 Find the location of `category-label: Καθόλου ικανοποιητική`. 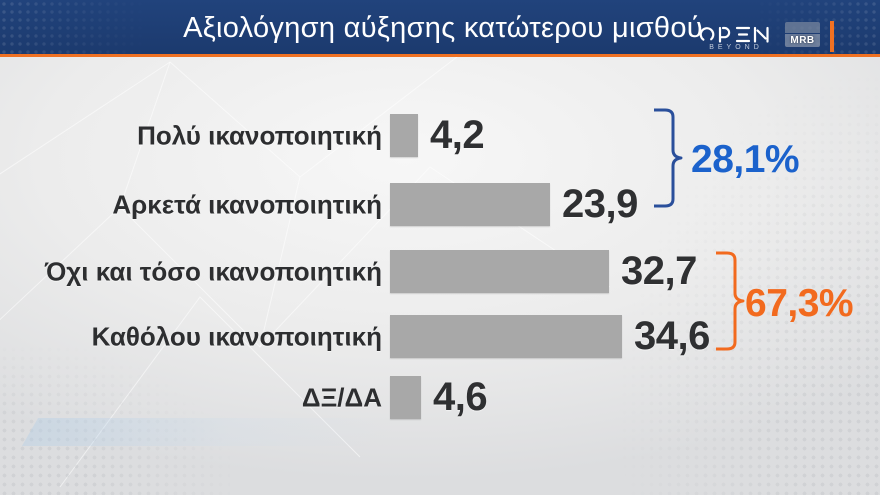

category-label: Καθόλου ικανοποιητική is located at coordinates (236, 336).